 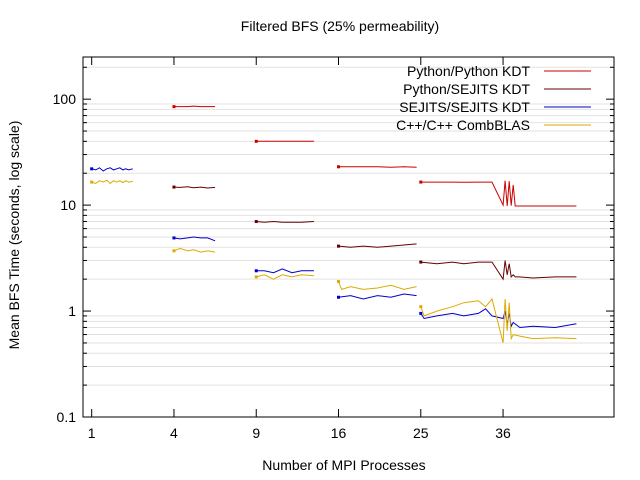 What do you see at coordinates (340, 26) in the screenshot?
I see `chart-title: Filtered BFS (25% permeability)` at bounding box center [340, 26].